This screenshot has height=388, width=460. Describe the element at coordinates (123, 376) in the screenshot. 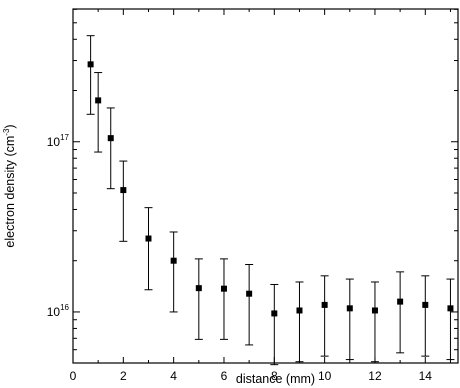

I see `x-tick-label: 2` at that location.